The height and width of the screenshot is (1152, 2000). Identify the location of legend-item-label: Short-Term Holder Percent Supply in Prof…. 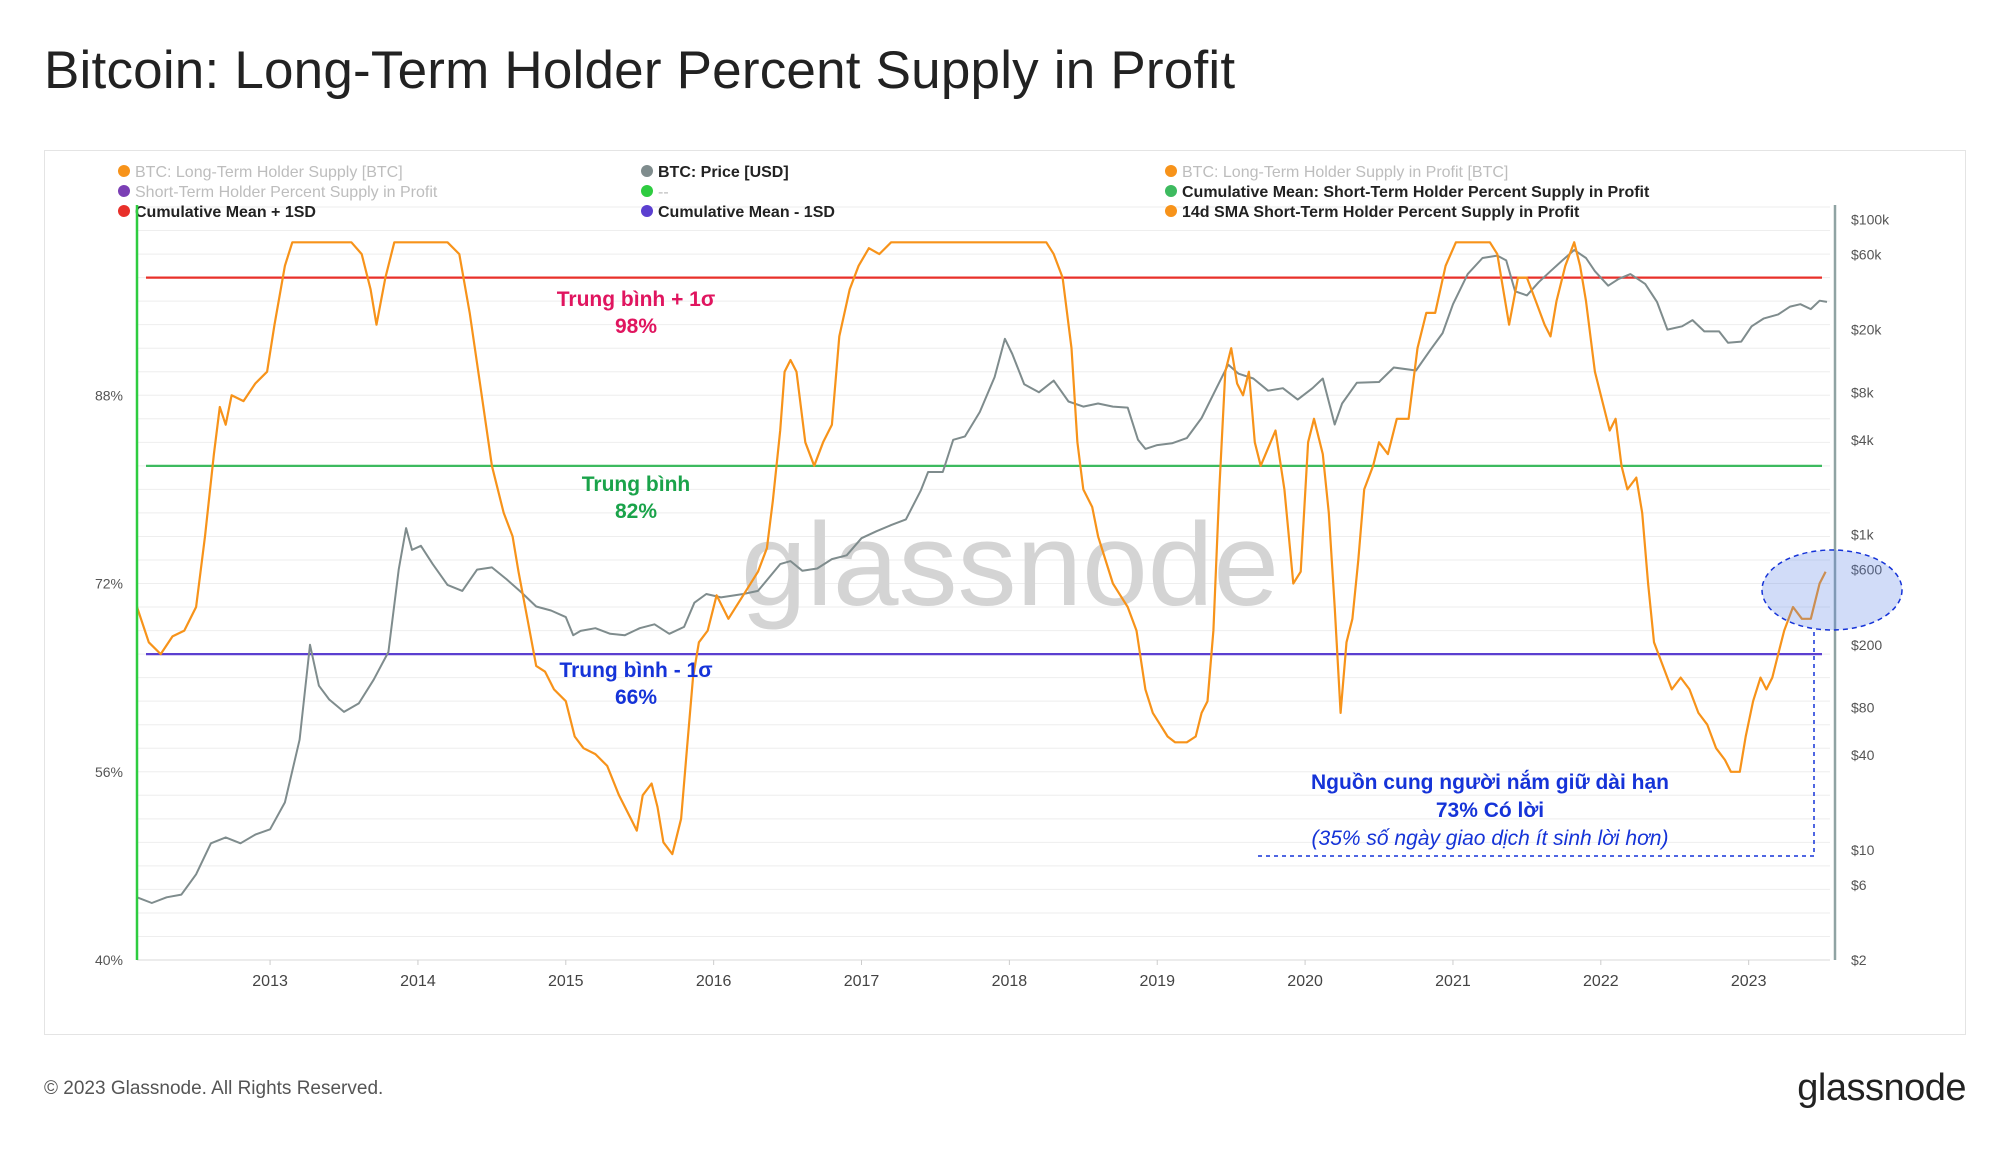
(286, 192).